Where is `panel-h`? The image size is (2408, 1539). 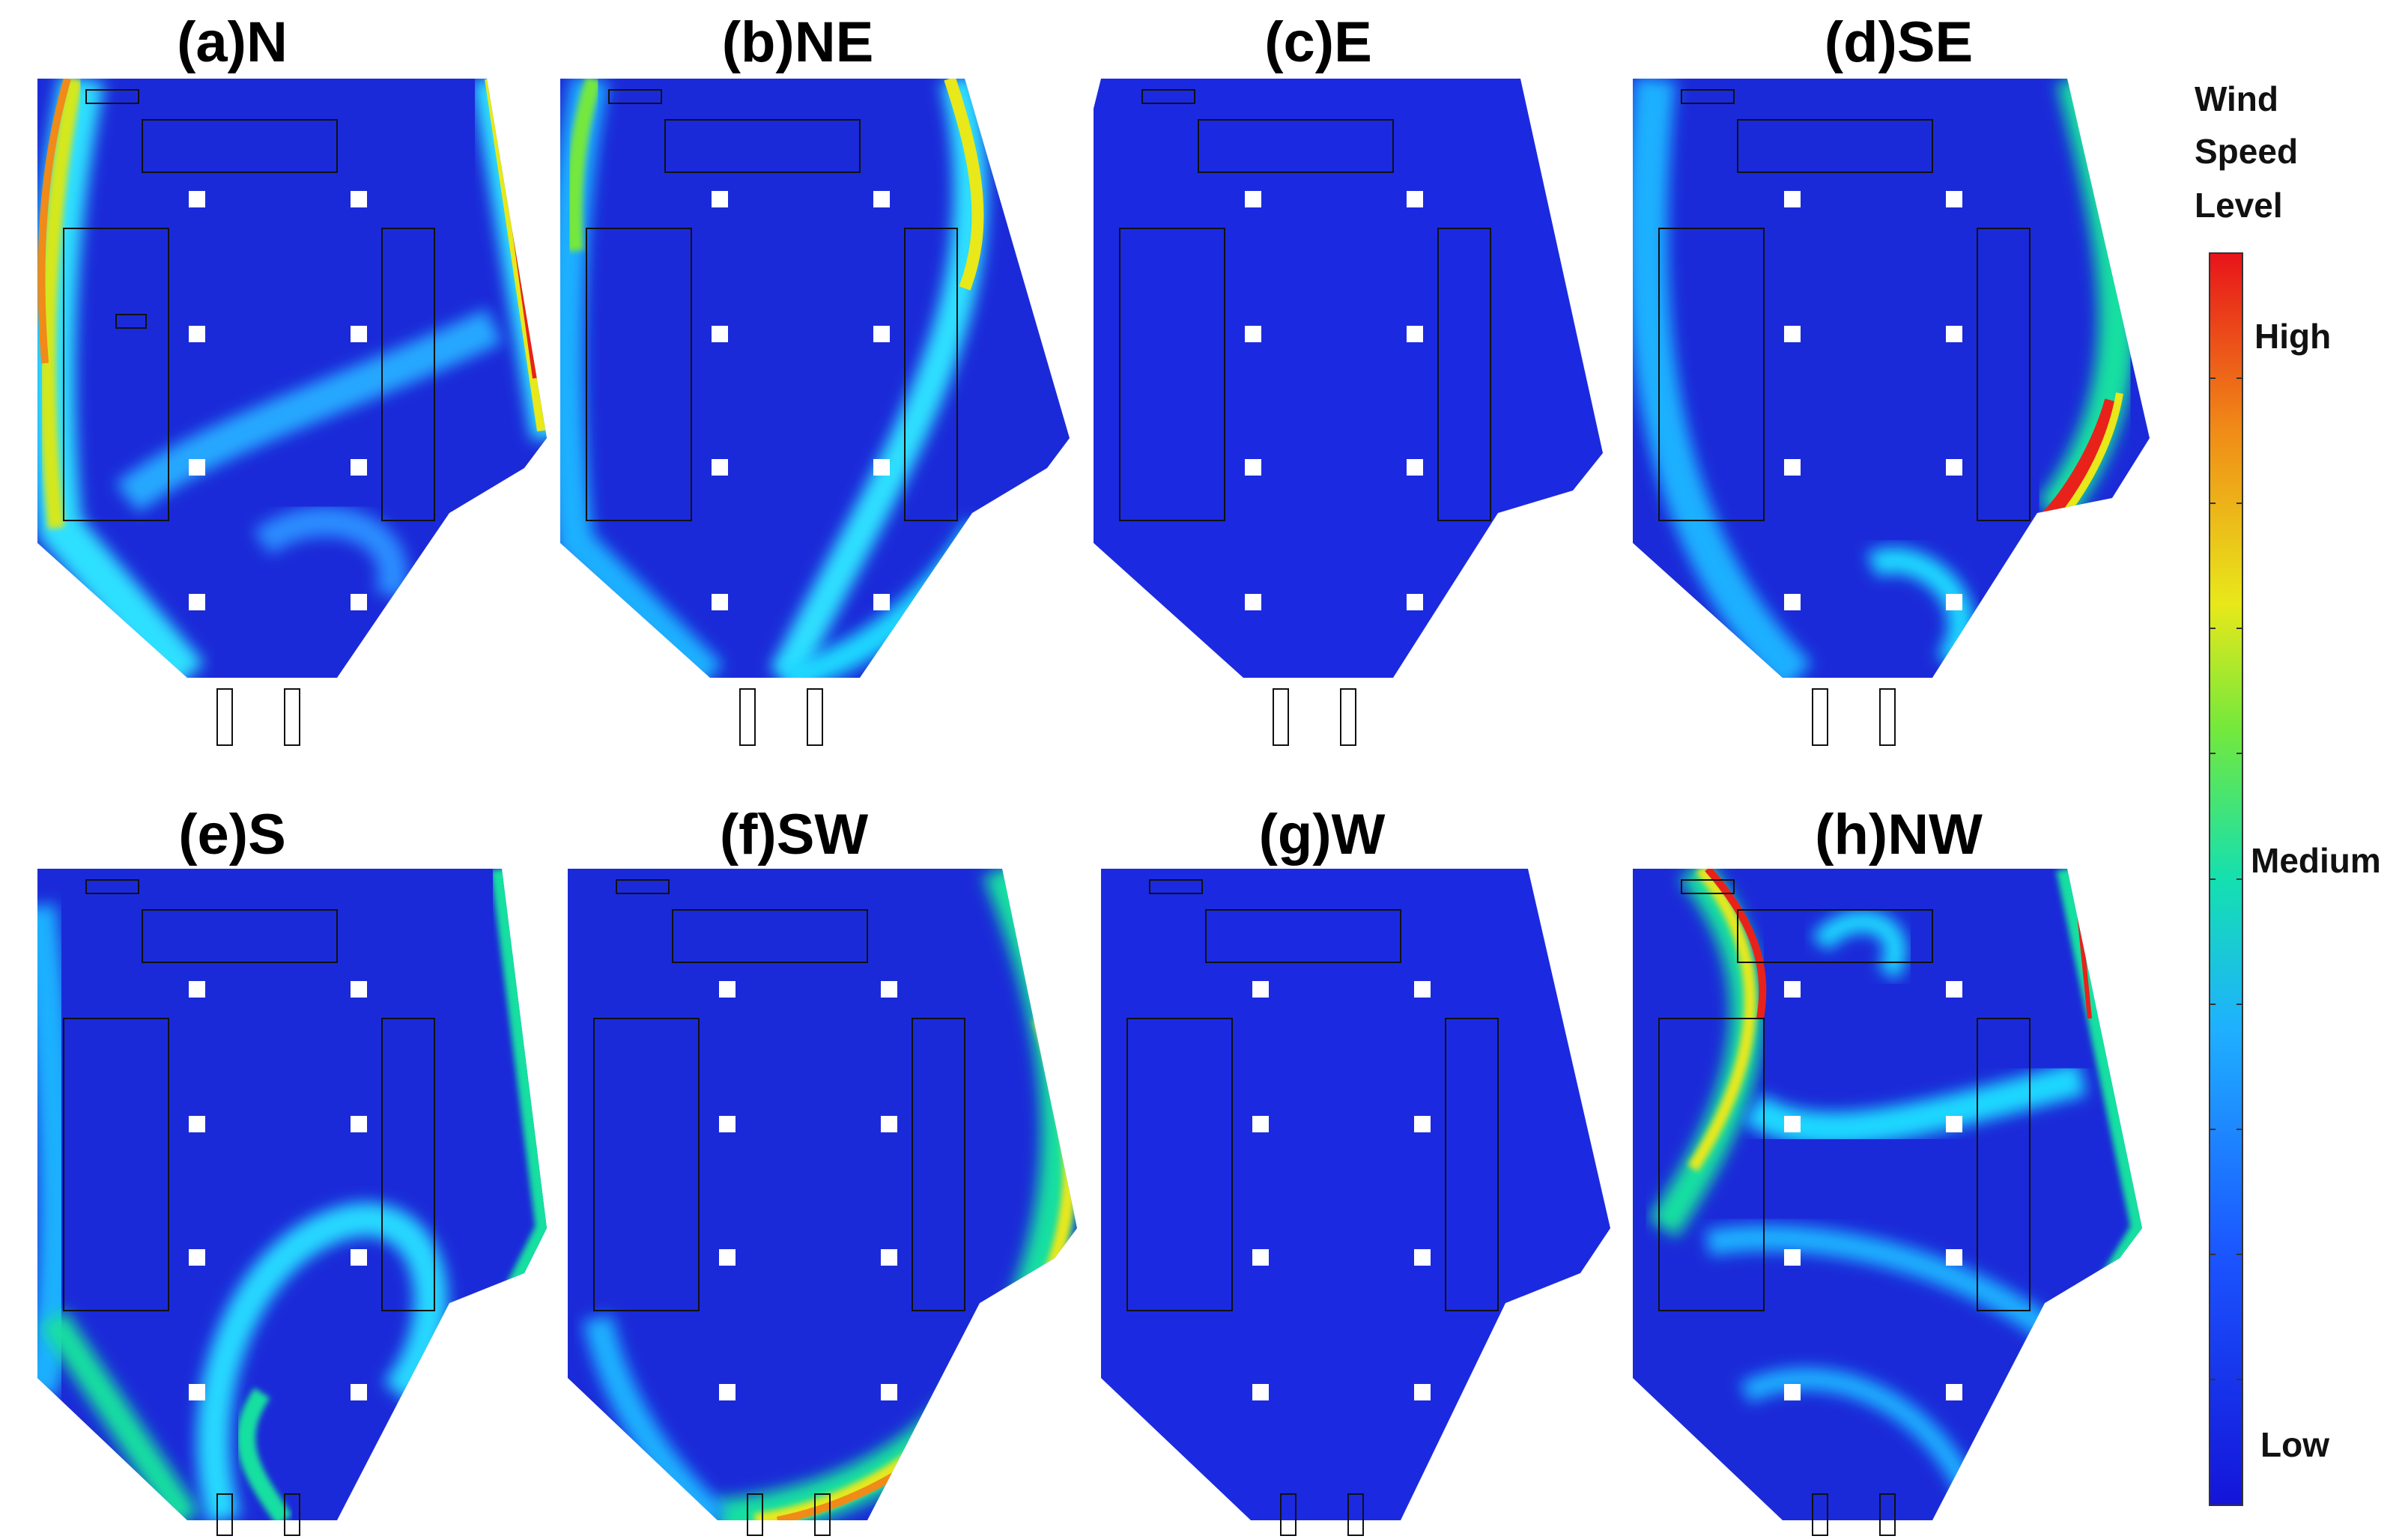
panel-h is located at coordinates (1887, 1202).